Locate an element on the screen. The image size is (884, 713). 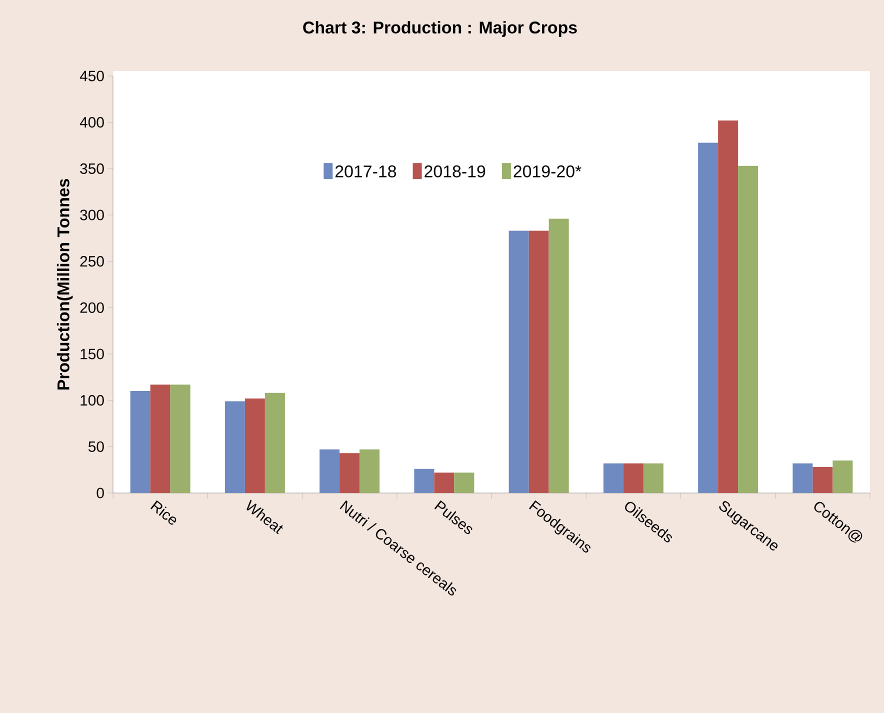
y-tick-label: 300 is located at coordinates (92, 215).